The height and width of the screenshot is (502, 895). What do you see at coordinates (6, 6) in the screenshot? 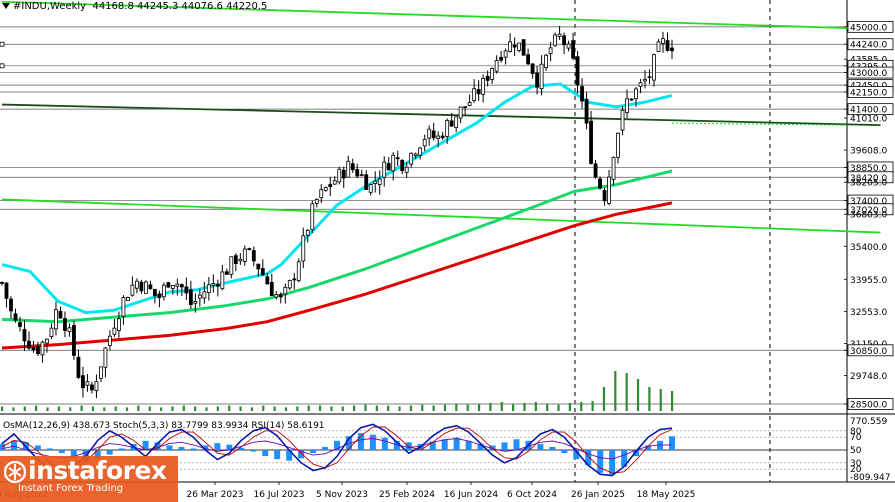
I see `dropdown-arrow-icon` at bounding box center [6, 6].